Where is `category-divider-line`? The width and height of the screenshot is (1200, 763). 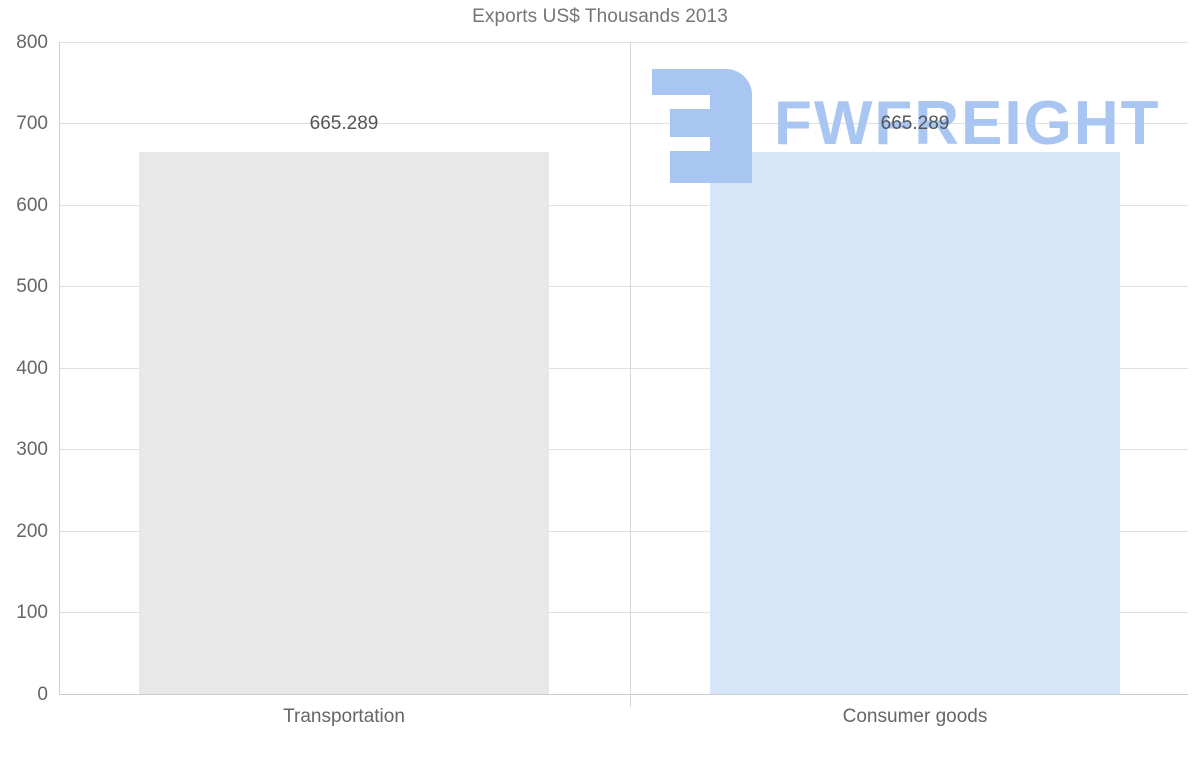
category-divider-line is located at coordinates (630, 374).